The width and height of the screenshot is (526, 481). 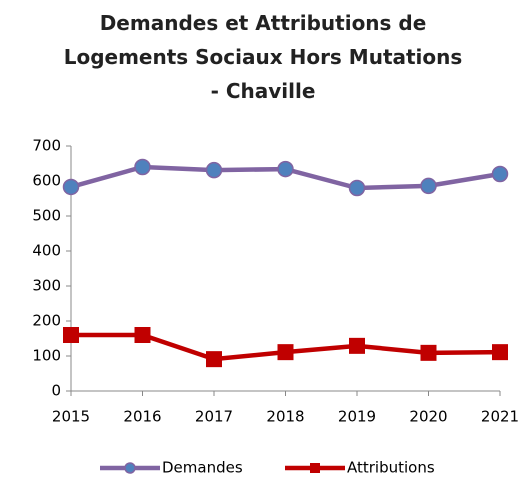 I want to click on y-tick-label: 0, so click(x=56, y=391).